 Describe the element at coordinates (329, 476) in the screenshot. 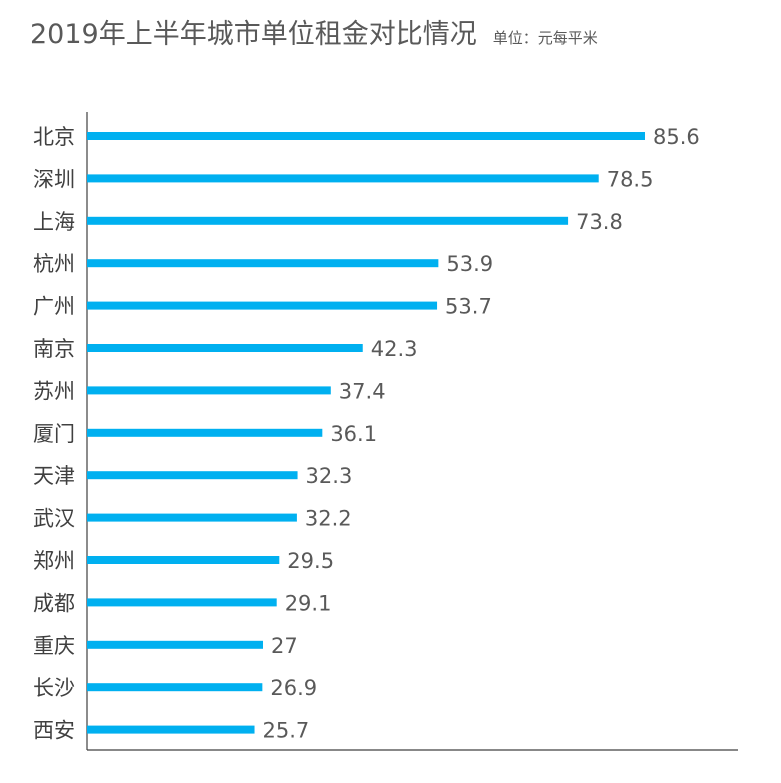

I see `data-label: 32.3` at that location.